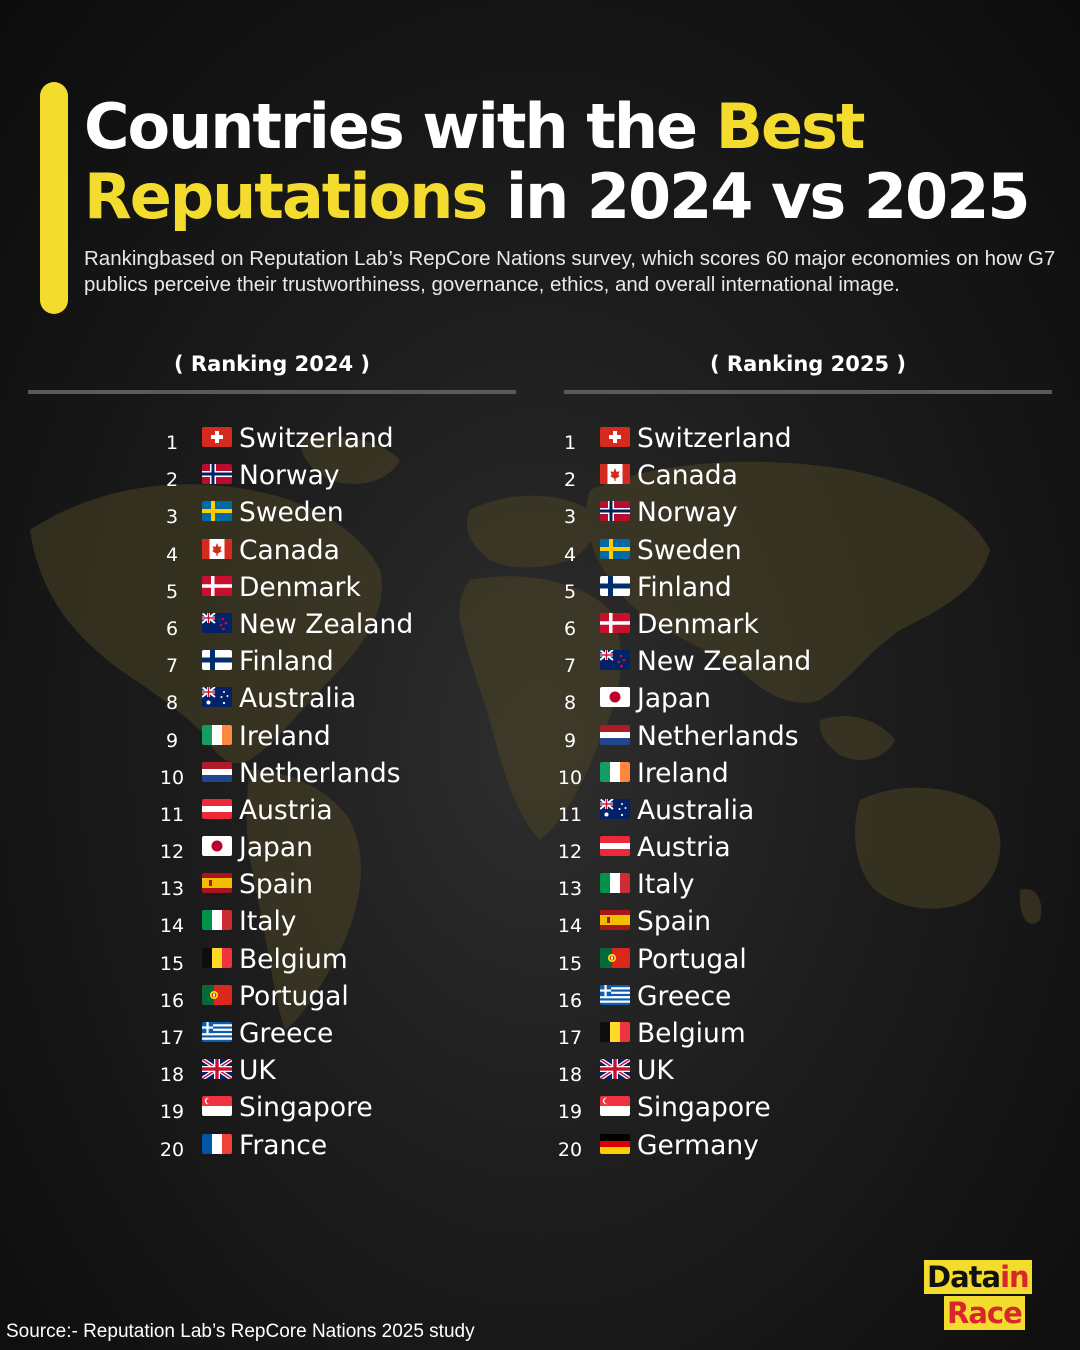  I want to click on rank-row: 16 Portugal, so click(308, 998).